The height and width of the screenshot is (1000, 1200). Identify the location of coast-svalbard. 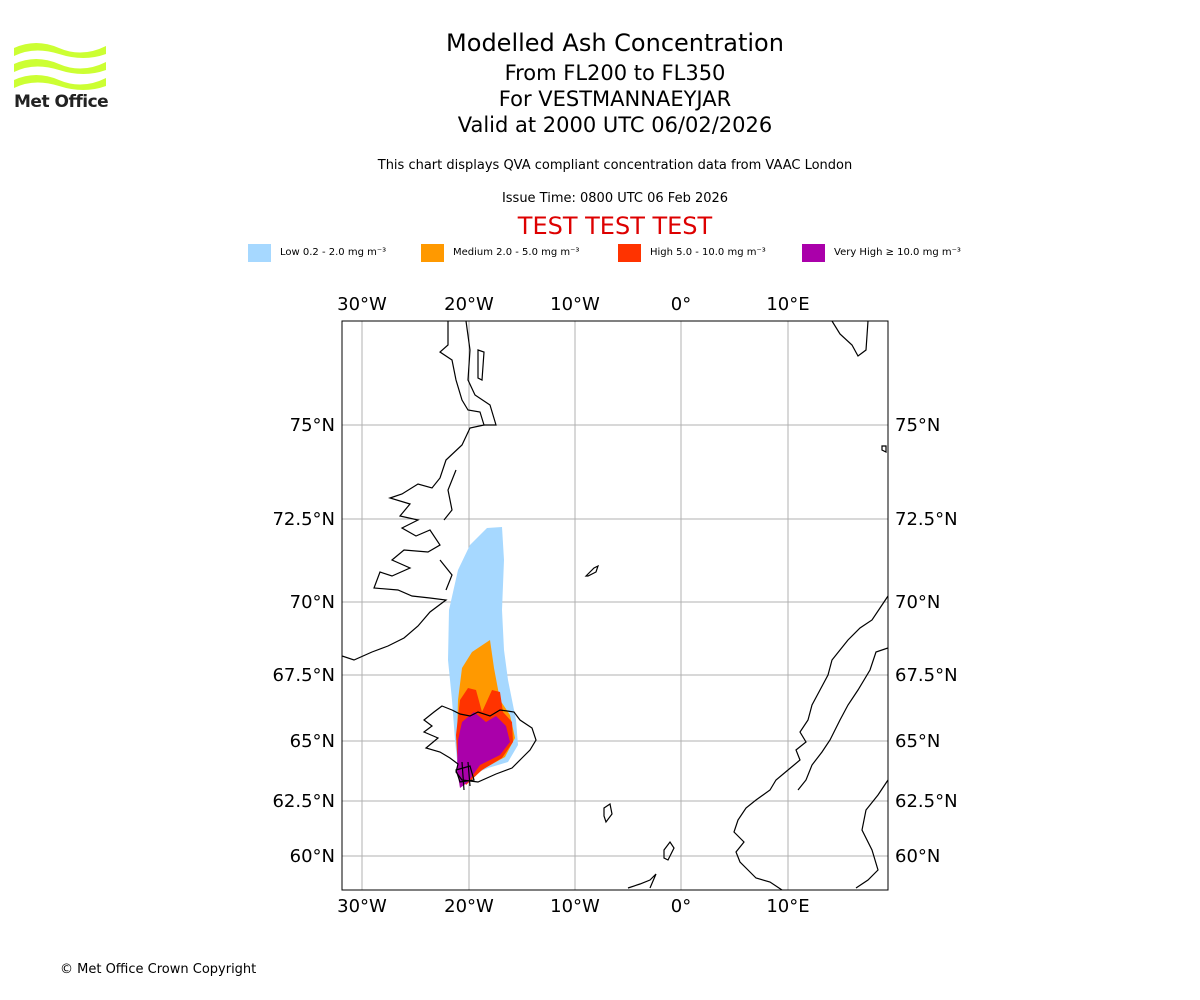
(850, 339).